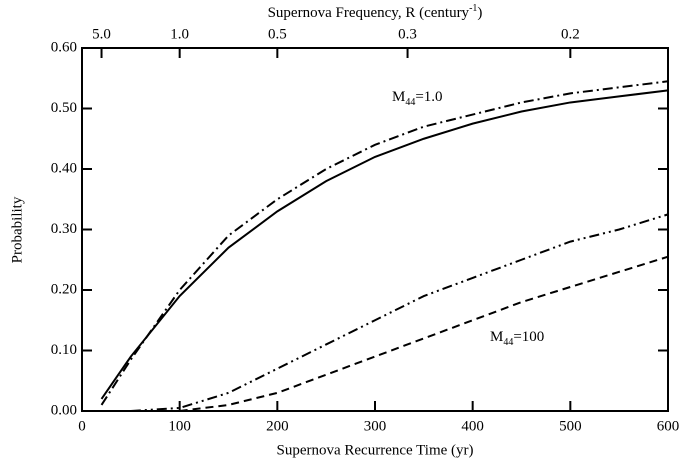 The width and height of the screenshot is (686, 463). Describe the element at coordinates (428, 97) in the screenshot. I see `annotation-rest: =1.0` at that location.